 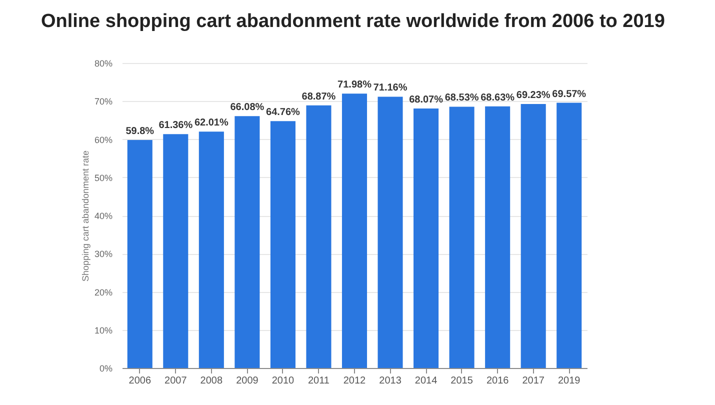 I want to click on x-tick-label: 2006, so click(x=140, y=381).